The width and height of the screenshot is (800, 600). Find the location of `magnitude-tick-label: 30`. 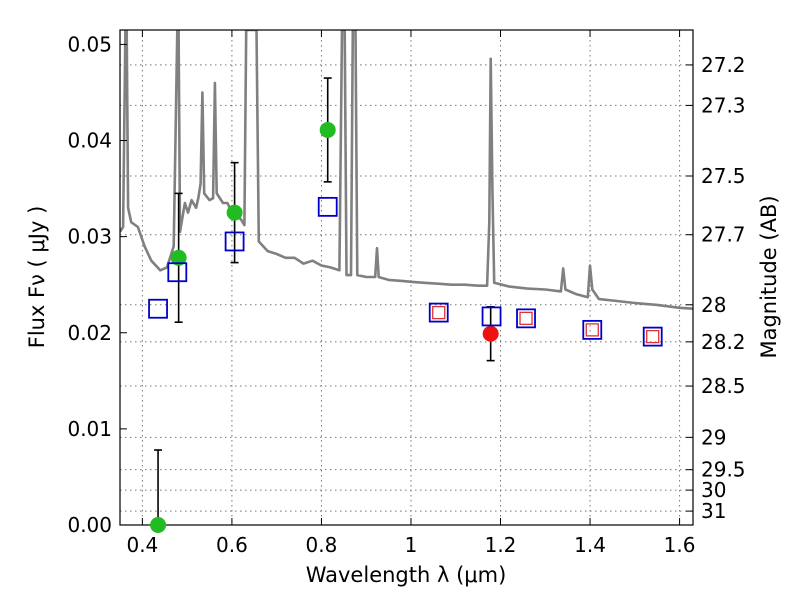

magnitude-tick-label: 30 is located at coordinates (713, 490).